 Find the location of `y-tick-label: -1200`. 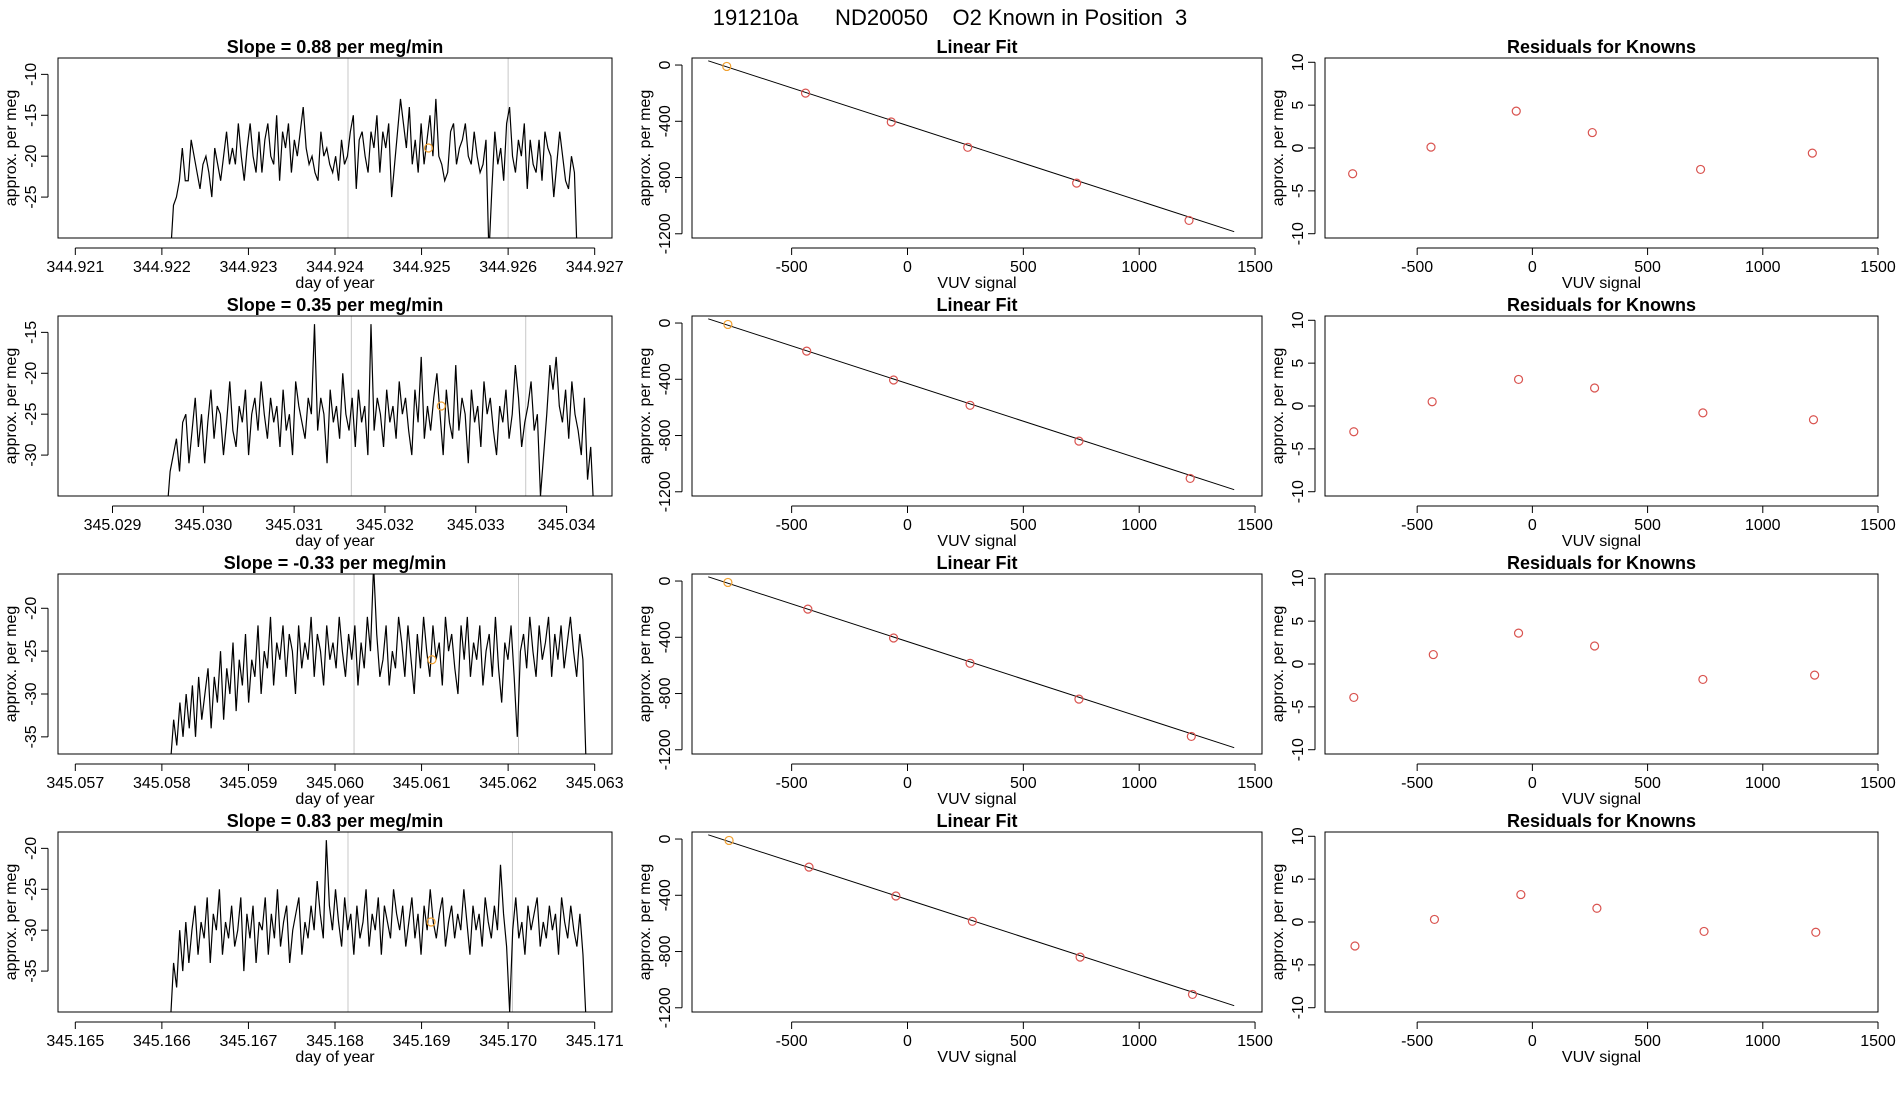

y-tick-label: -1200 is located at coordinates (665, 491).